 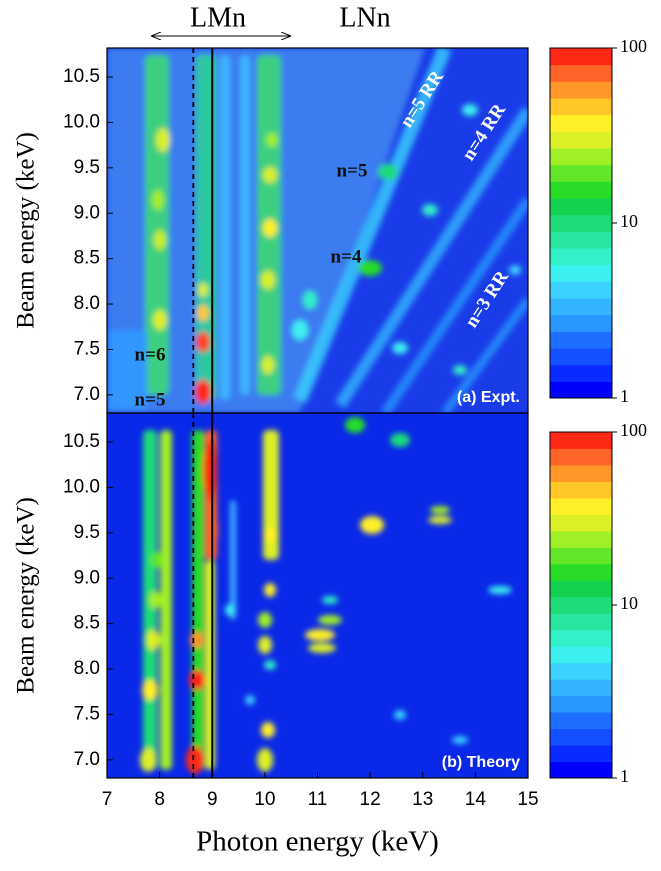 I want to click on y-axis-label: Beam energy (keV), so click(x=26, y=595).